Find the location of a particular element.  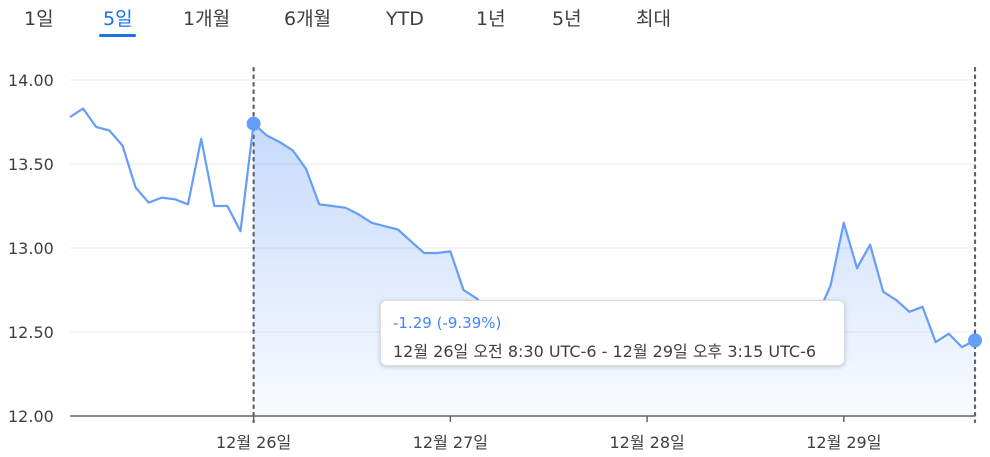

y-tick-label: 13.00 is located at coordinates (31, 248).